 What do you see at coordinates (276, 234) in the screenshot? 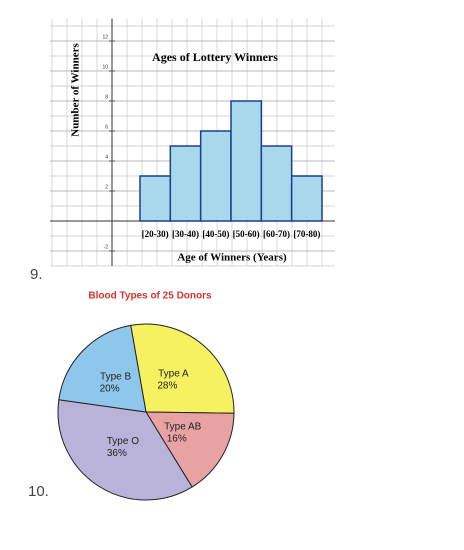
I see `x-tick-label: [60-70)` at bounding box center [276, 234].